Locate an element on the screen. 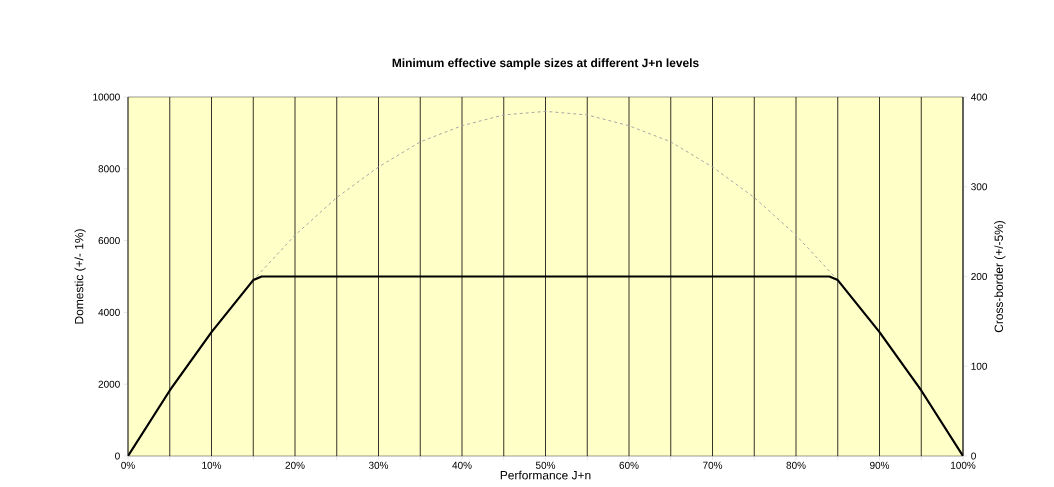 This screenshot has height=487, width=1054. x-tick-label: 30% is located at coordinates (378, 465).